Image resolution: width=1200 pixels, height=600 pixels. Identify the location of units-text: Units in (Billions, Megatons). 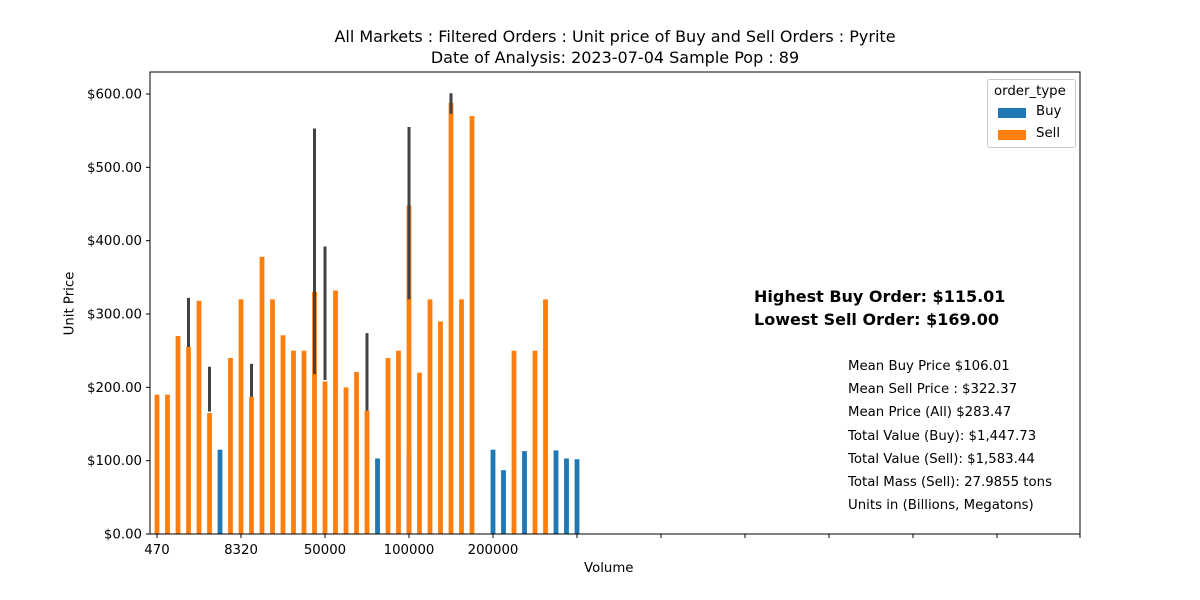
(941, 505).